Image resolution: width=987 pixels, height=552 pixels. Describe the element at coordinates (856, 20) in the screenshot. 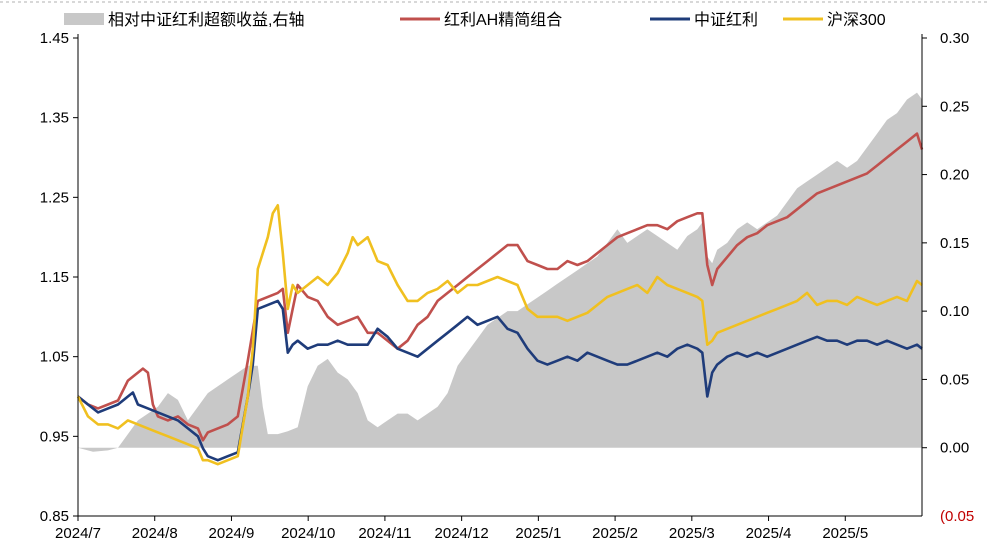

I see `legend-label: 沪深300` at that location.